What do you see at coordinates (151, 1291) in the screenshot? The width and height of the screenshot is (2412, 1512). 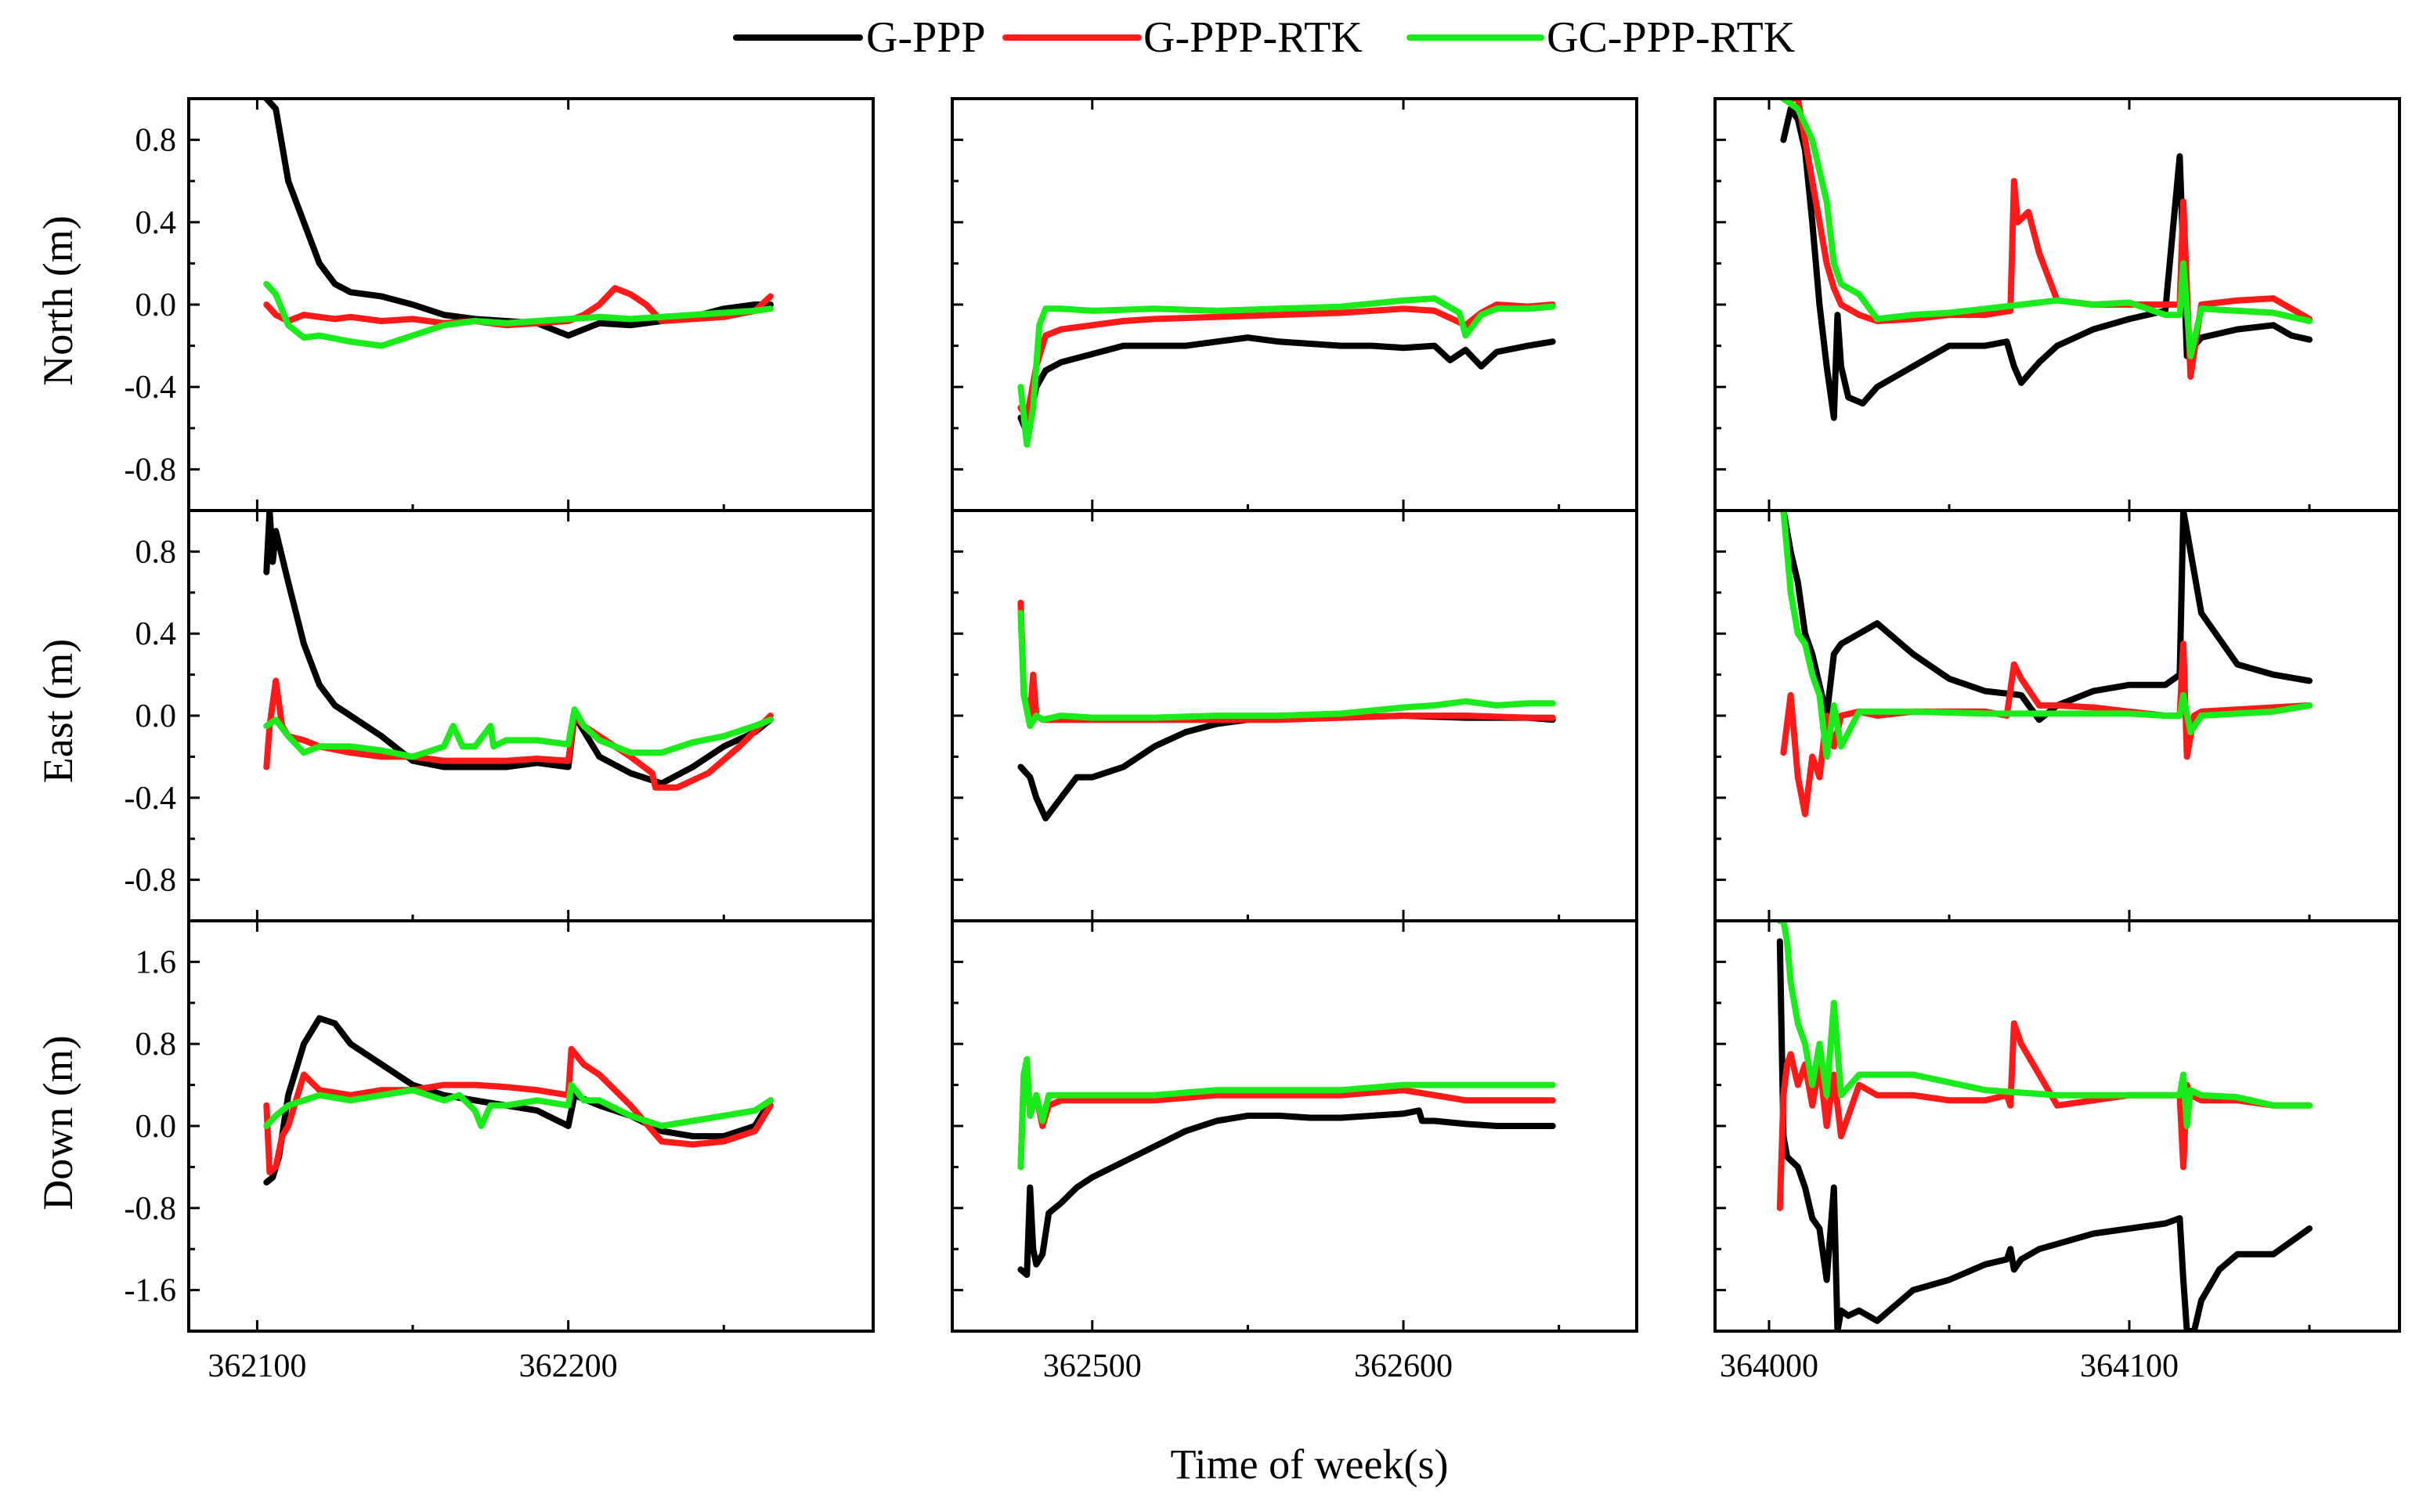 I see `y-tick-label: -1.6` at bounding box center [151, 1291].